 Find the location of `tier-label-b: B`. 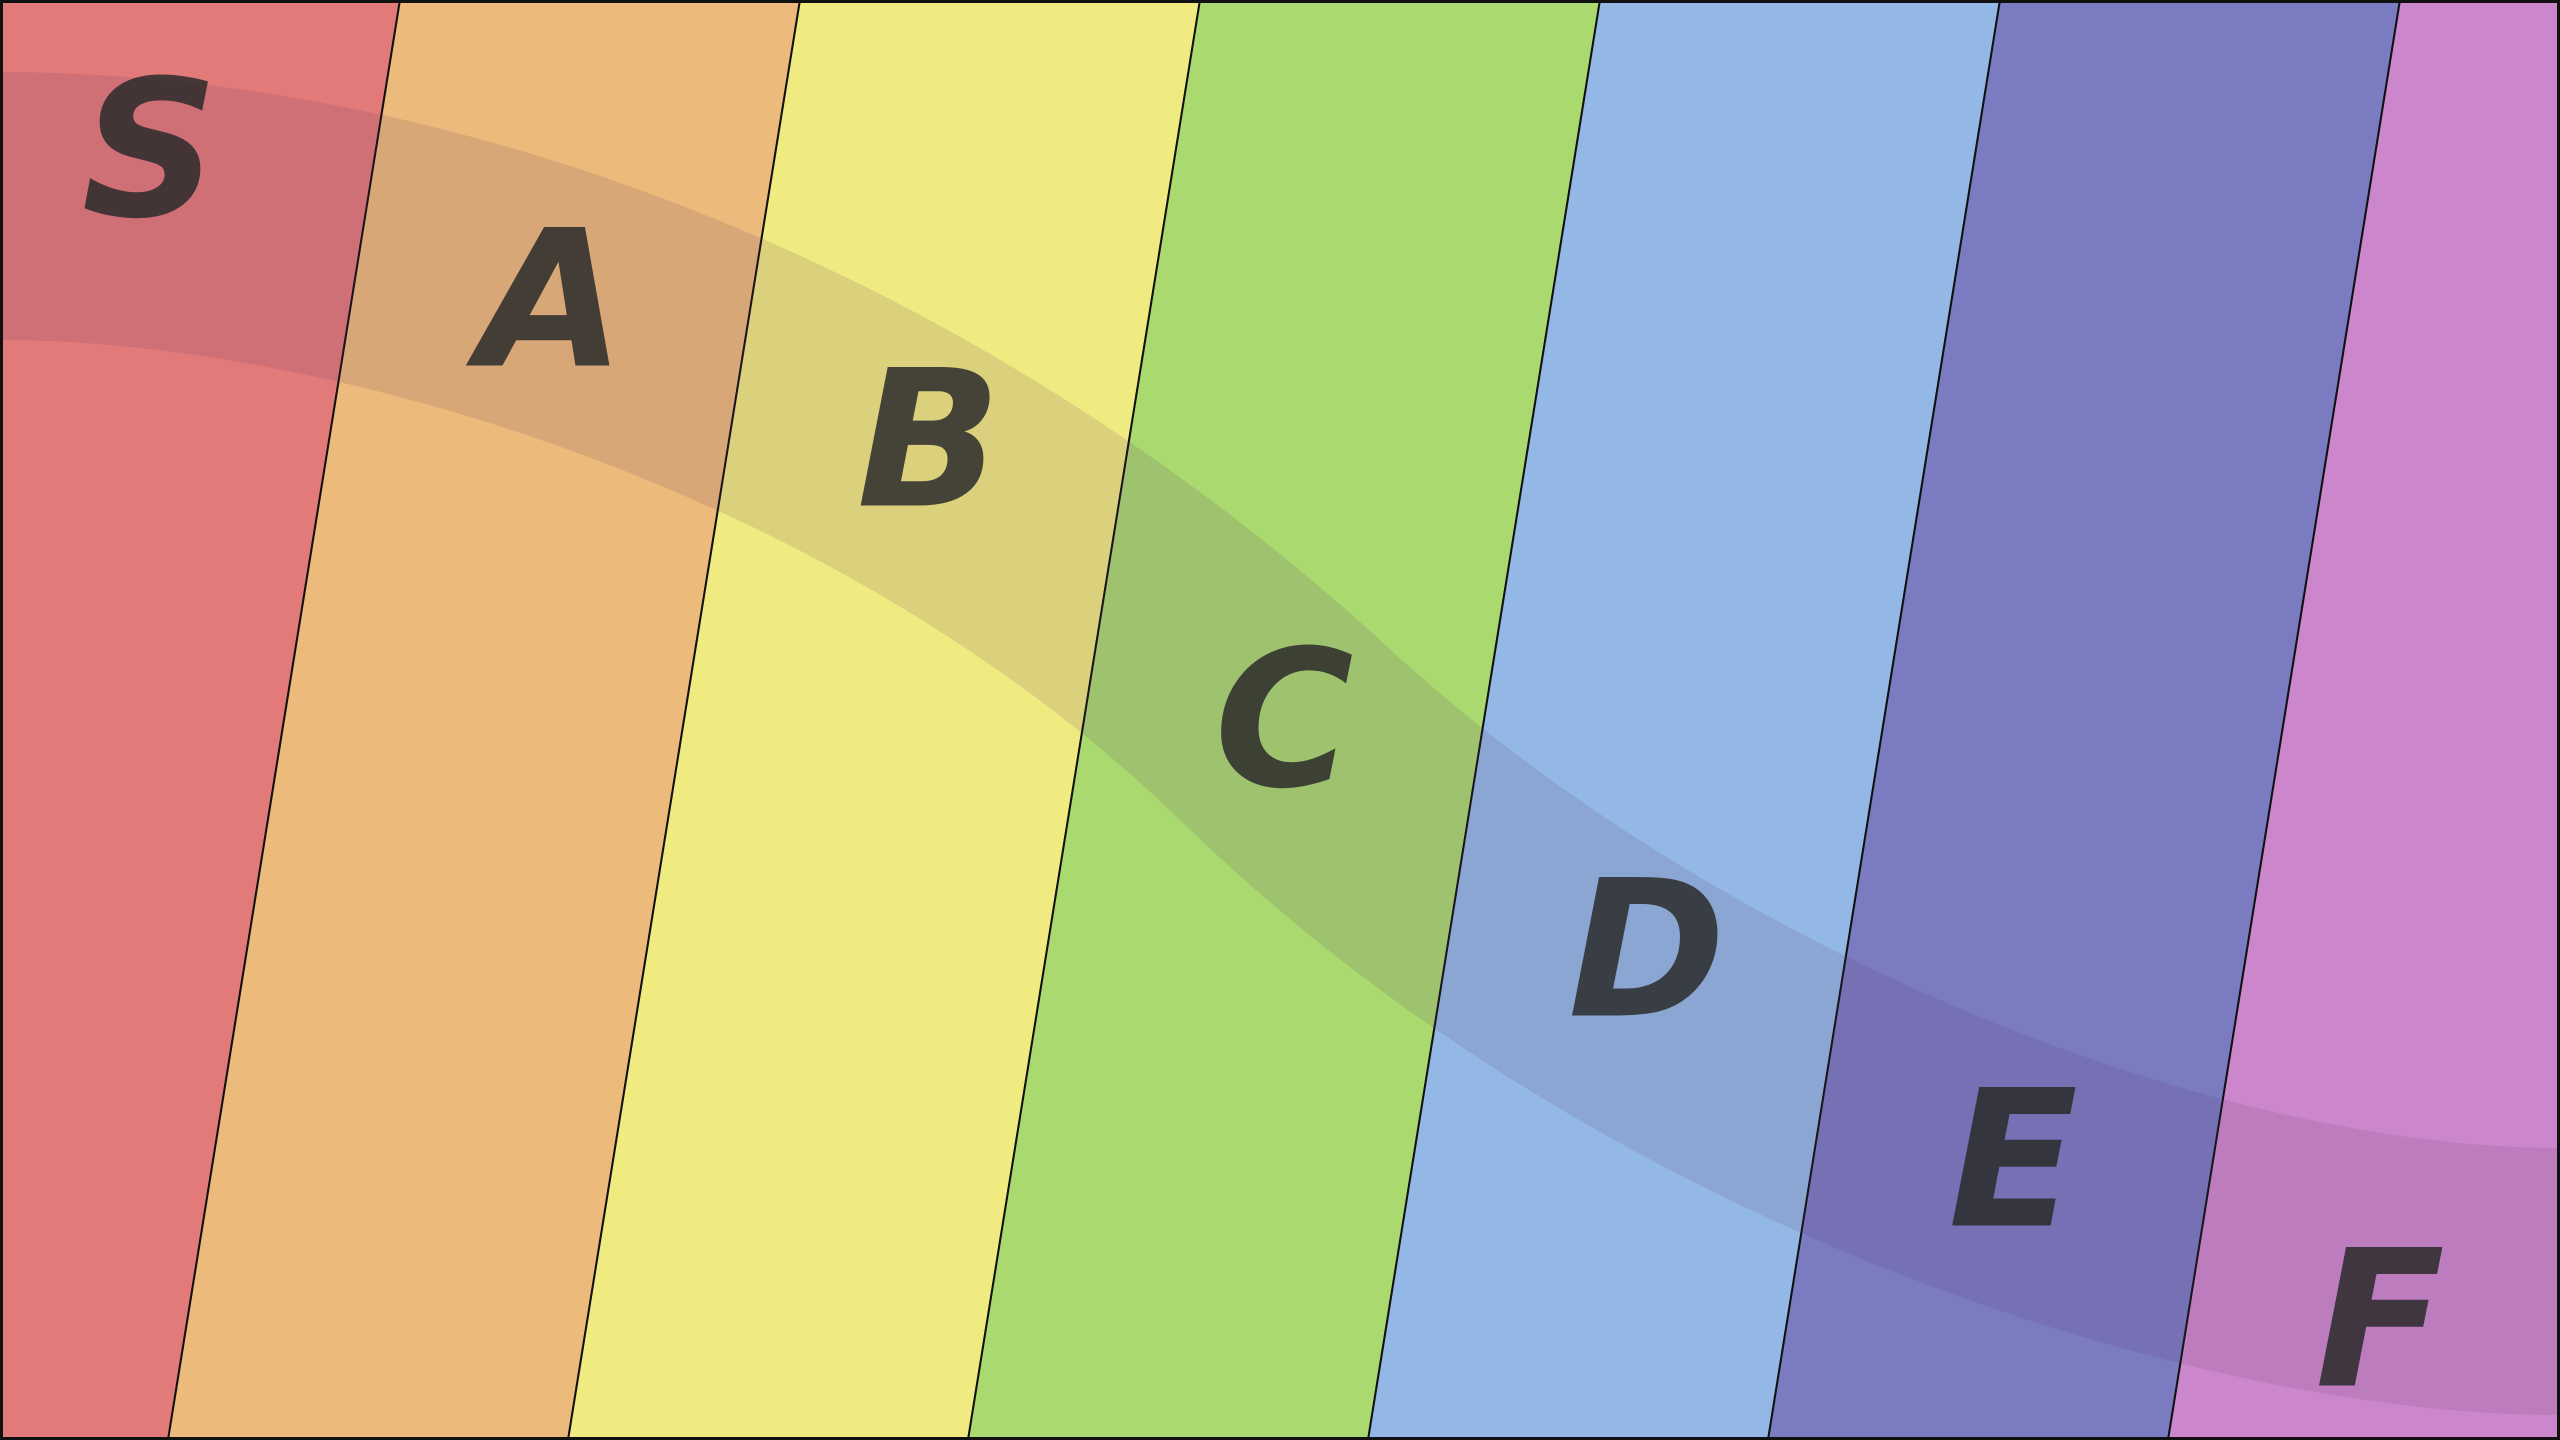

tier-label-b: B is located at coordinates (929, 440).